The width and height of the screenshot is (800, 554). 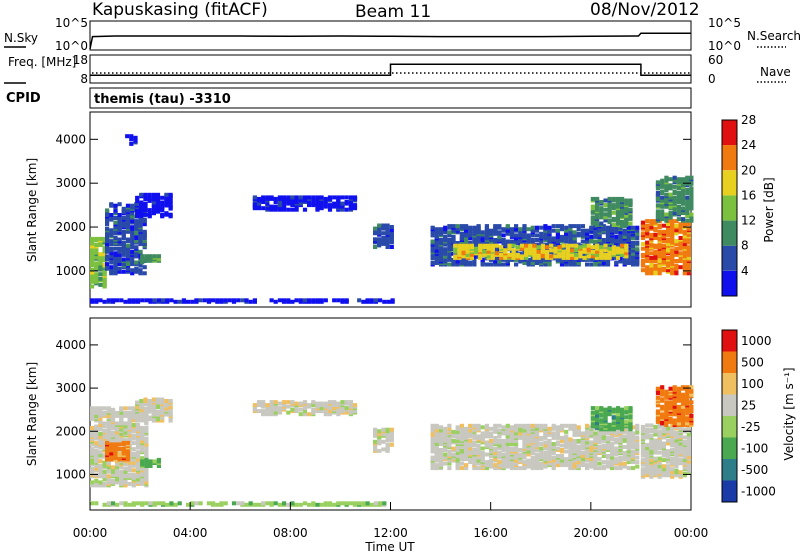 I want to click on beam-title: Beam 11, so click(x=393, y=12).